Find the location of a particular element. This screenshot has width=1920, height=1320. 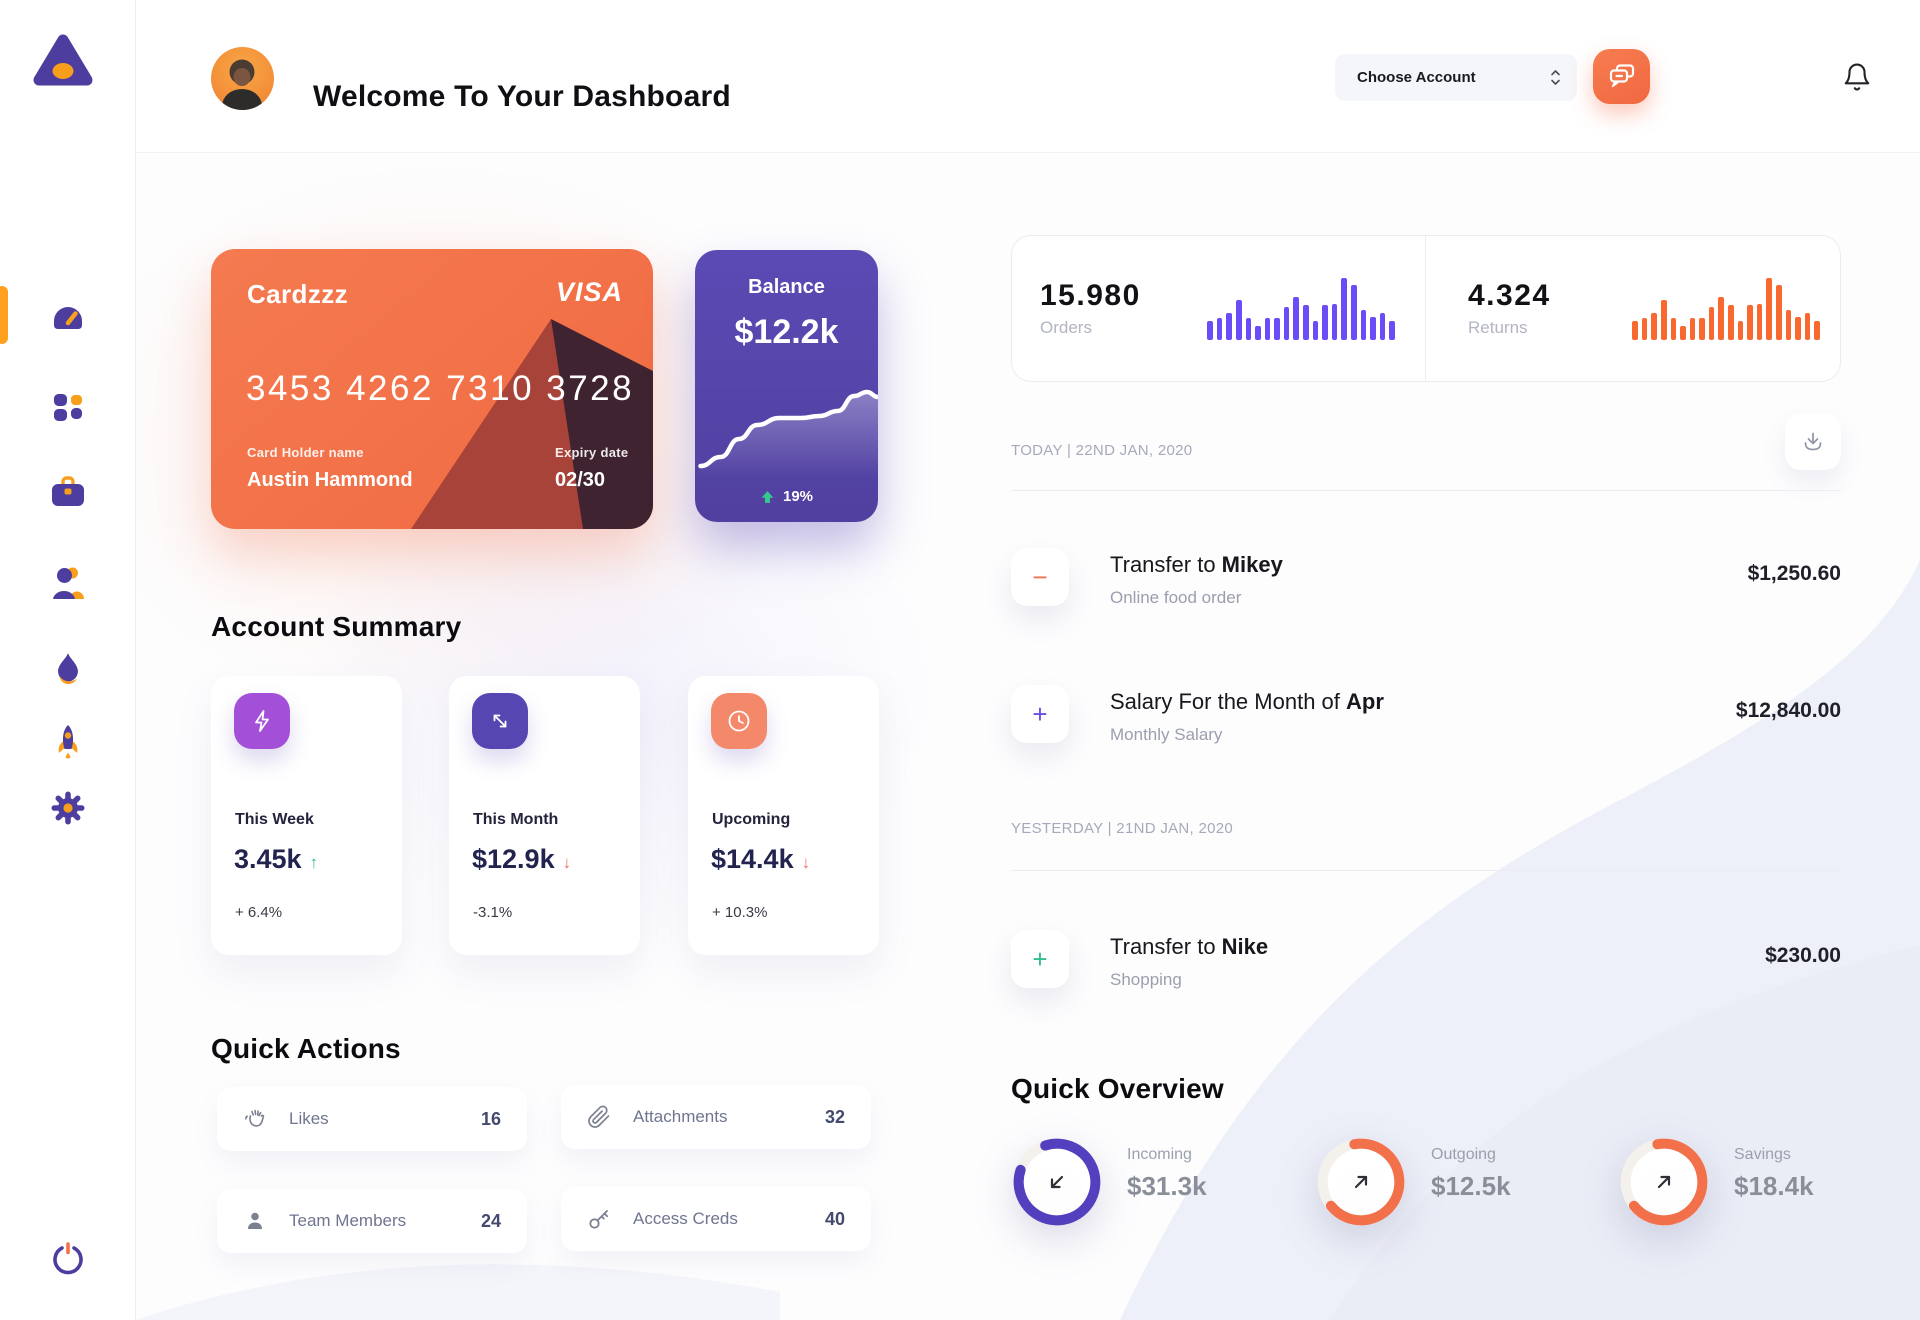

lightning-icon is located at coordinates (262, 721).